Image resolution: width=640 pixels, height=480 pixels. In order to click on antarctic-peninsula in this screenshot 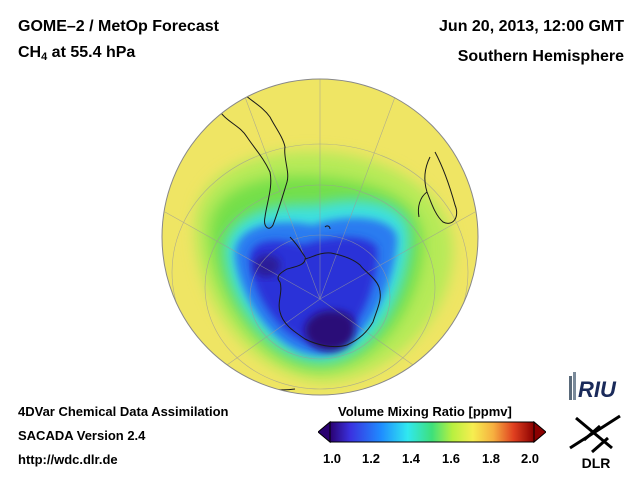, I will do `click(291, 259)`.